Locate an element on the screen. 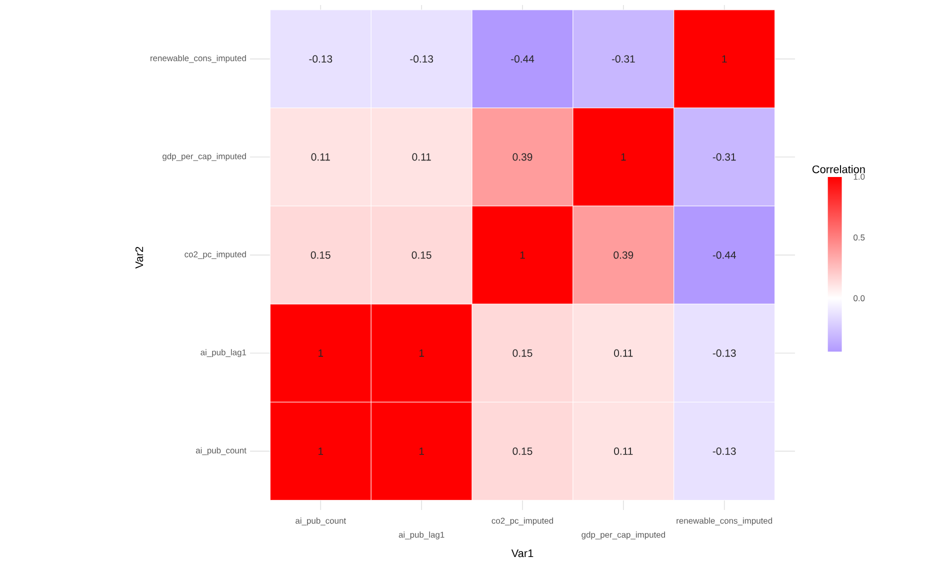 This screenshot has width=937, height=584. y-tick-label: ai_pub_count is located at coordinates (221, 451).